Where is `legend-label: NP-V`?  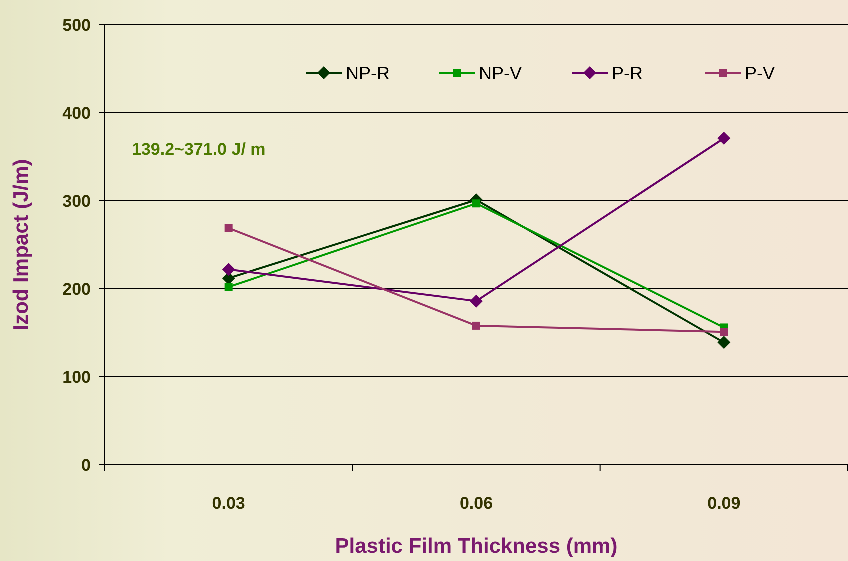 legend-label: NP-V is located at coordinates (500, 73).